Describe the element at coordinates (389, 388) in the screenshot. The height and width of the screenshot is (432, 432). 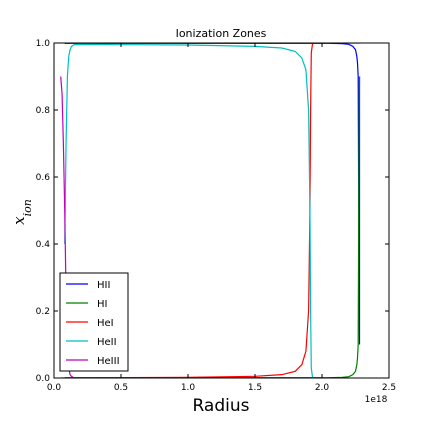
I see `x-tick-label: 2.5` at that location.